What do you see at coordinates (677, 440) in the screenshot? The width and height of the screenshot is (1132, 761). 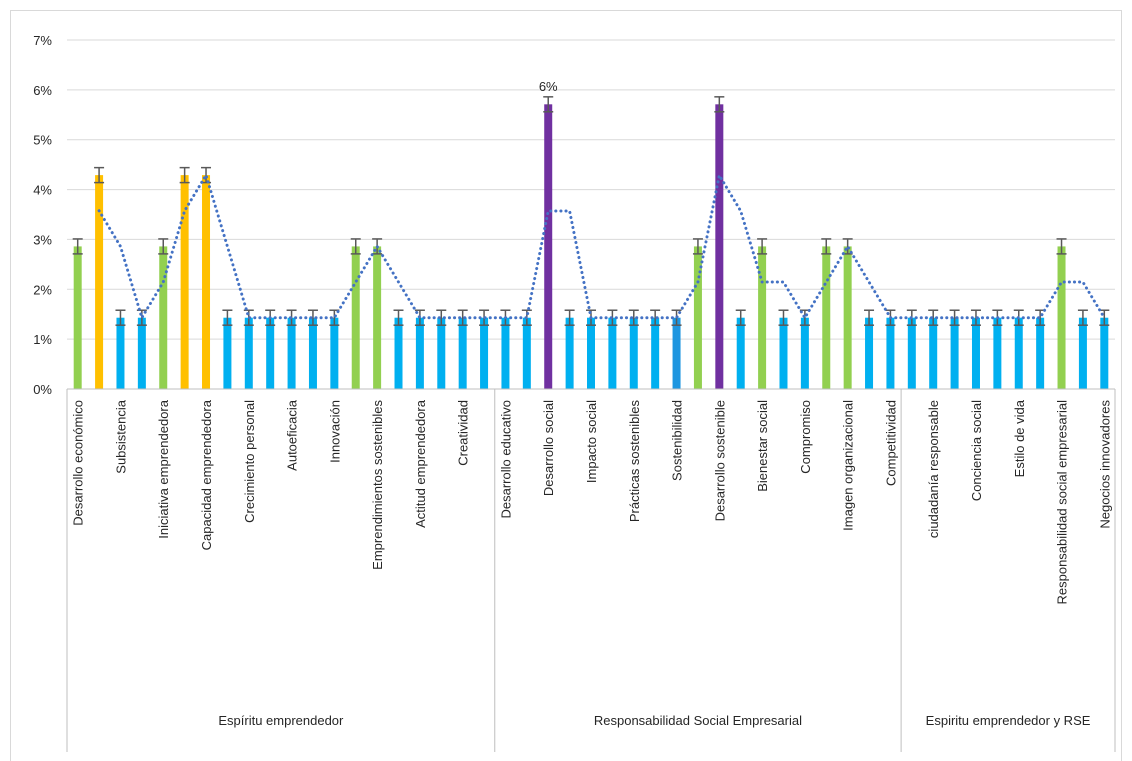 I see `x-tick-label: Sostenibilidad` at bounding box center [677, 440].